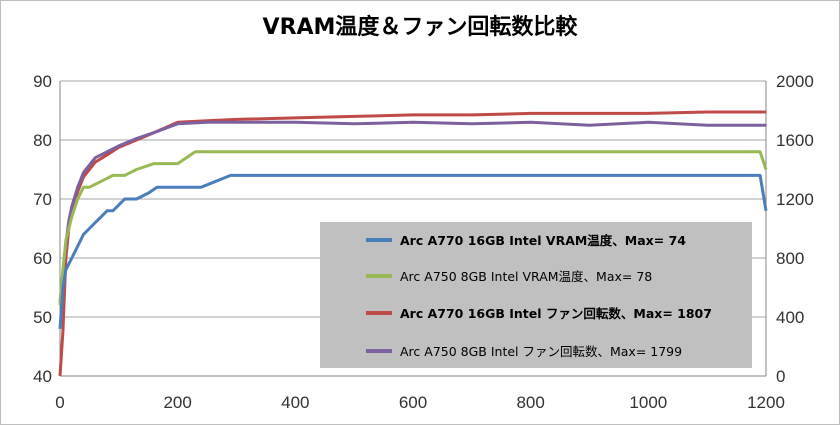 The width and height of the screenshot is (840, 425). Describe the element at coordinates (526, 276) in the screenshot. I see `legend-entry-1: Arc A750 8GB Intel VRAM温度、Max= 78` at that location.